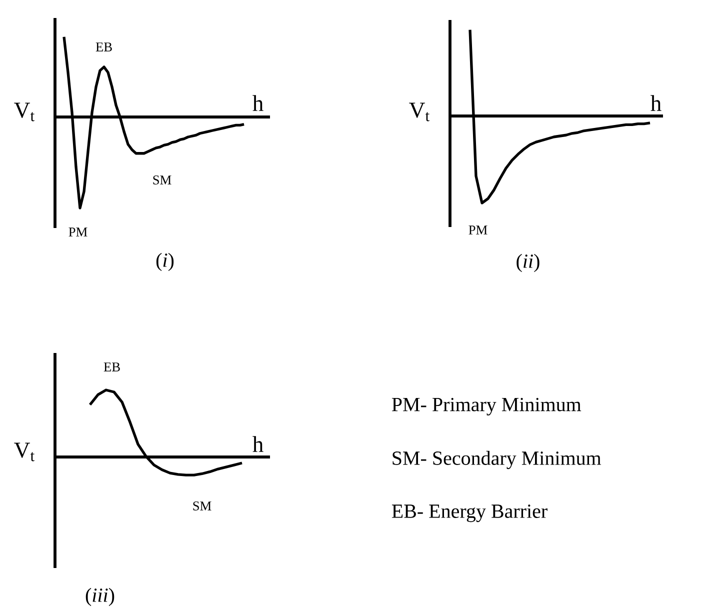  Describe the element at coordinates (162, 180) in the screenshot. I see `annotation: SM` at that location.